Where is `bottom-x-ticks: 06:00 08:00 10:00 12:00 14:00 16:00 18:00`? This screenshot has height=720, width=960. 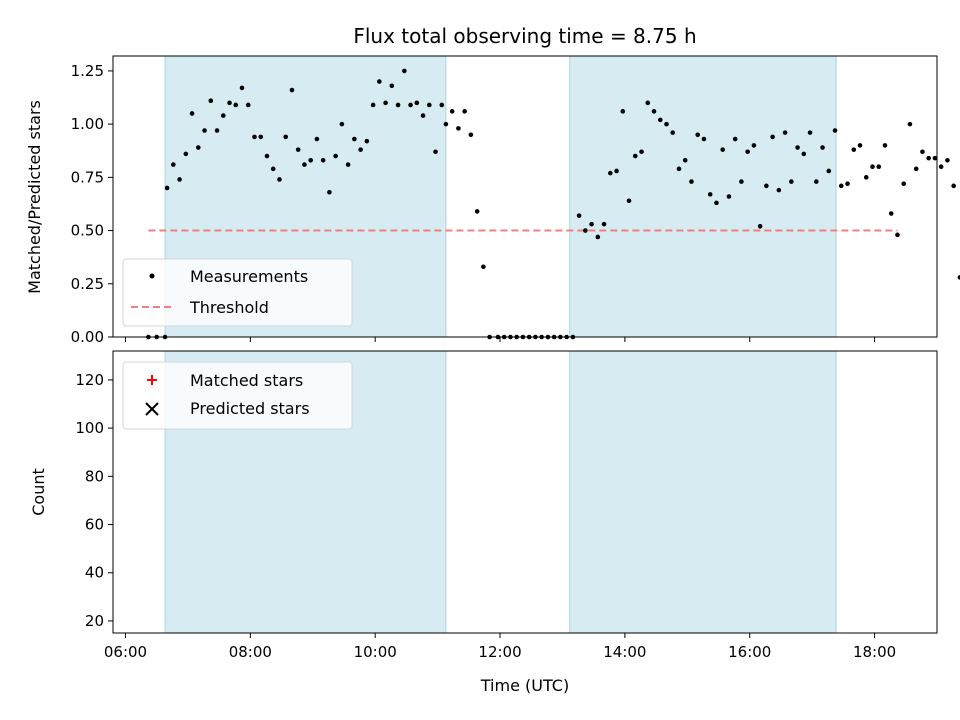 bottom-x-ticks: 06:00 08:00 10:00 12:00 14:00 16:00 18:00 is located at coordinates (500, 647).